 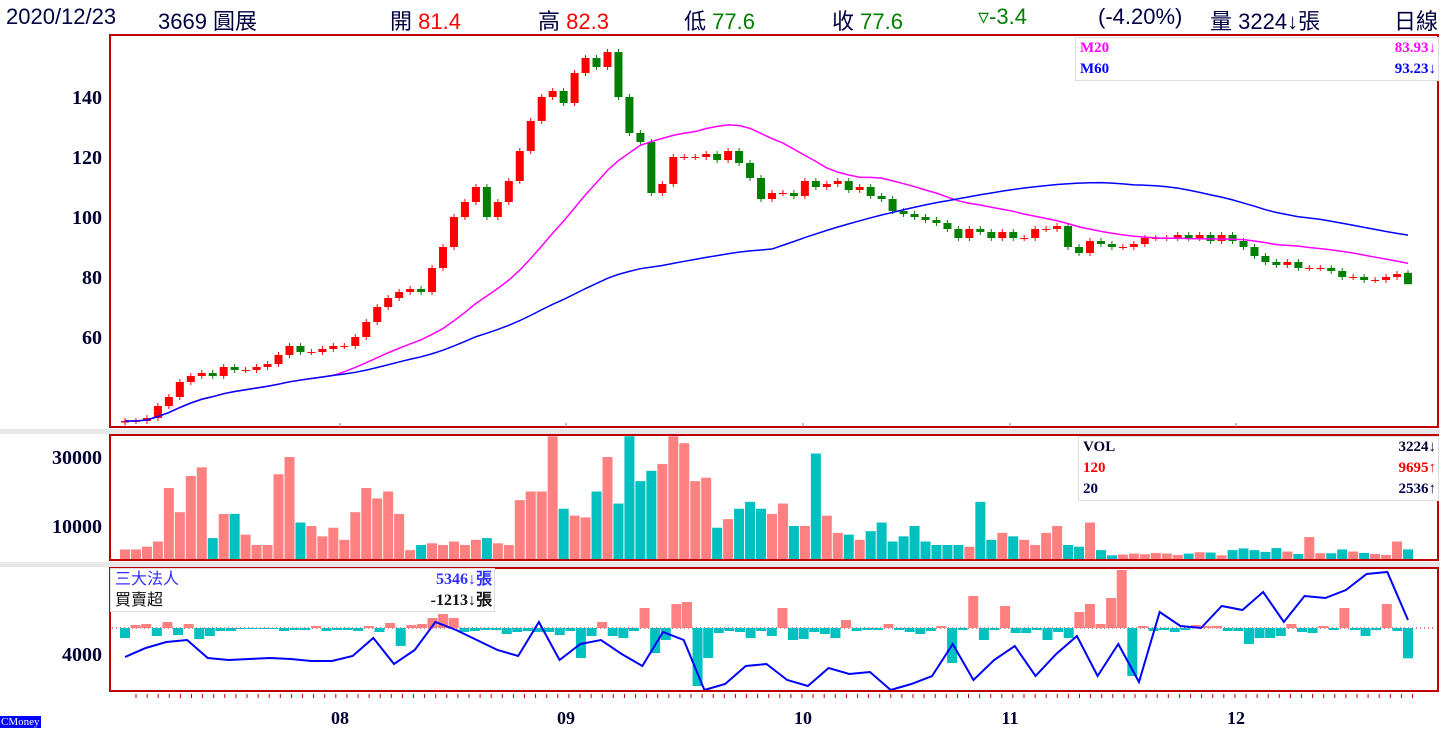 What do you see at coordinates (1417, 489) in the screenshot?
I see `vol-ma20-value: 2536↑` at bounding box center [1417, 489].